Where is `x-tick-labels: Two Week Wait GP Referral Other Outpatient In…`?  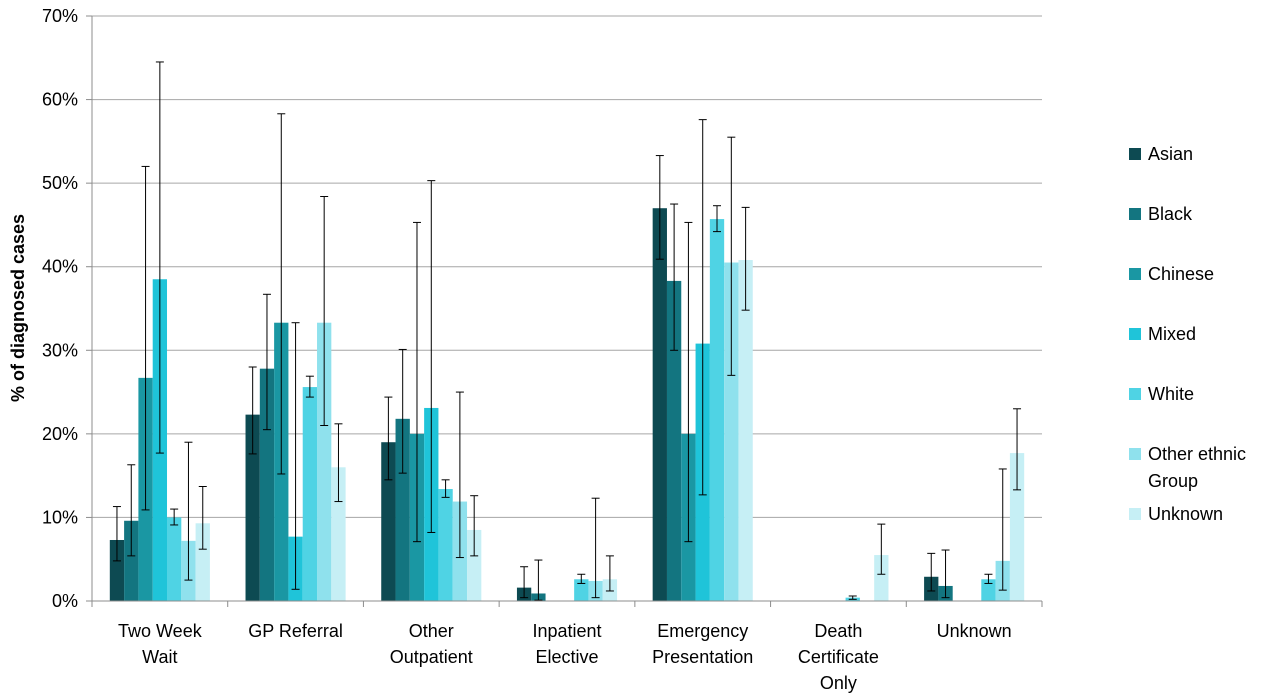
x-tick-labels: Two Week Wait GP Referral Other Outpatient In… is located at coordinates (565, 657).